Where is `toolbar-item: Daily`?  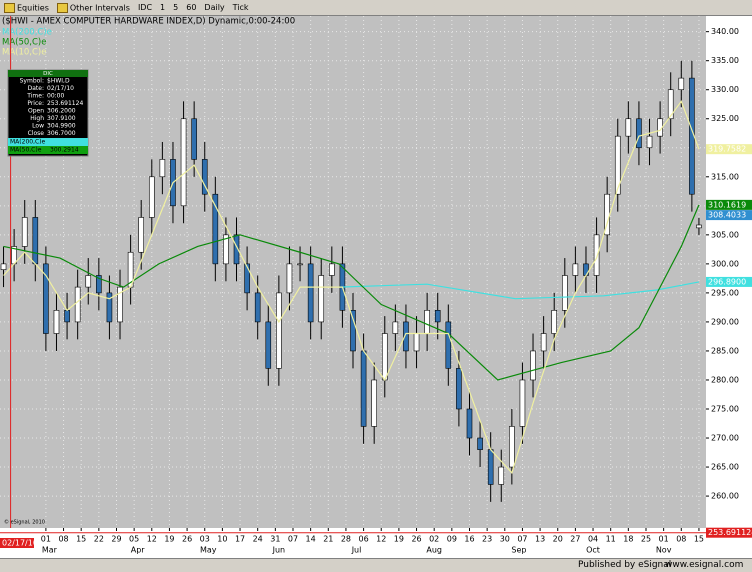 toolbar-item: Daily is located at coordinates (214, 7).